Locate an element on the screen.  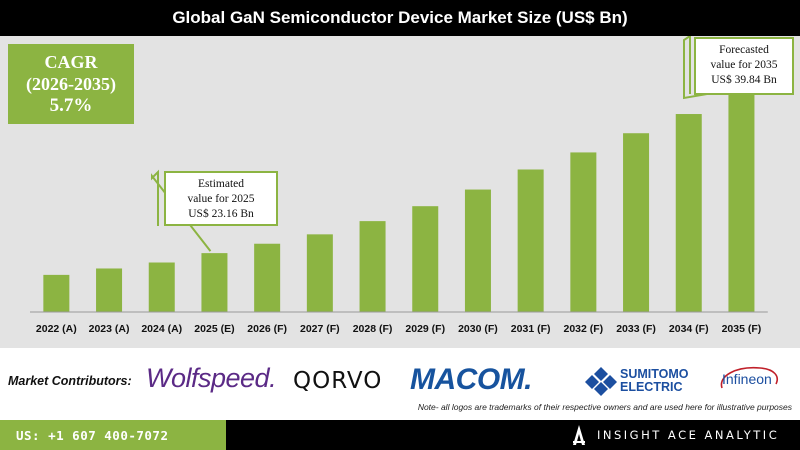
x-tick-label: 2023 (A) is located at coordinates (109, 329).